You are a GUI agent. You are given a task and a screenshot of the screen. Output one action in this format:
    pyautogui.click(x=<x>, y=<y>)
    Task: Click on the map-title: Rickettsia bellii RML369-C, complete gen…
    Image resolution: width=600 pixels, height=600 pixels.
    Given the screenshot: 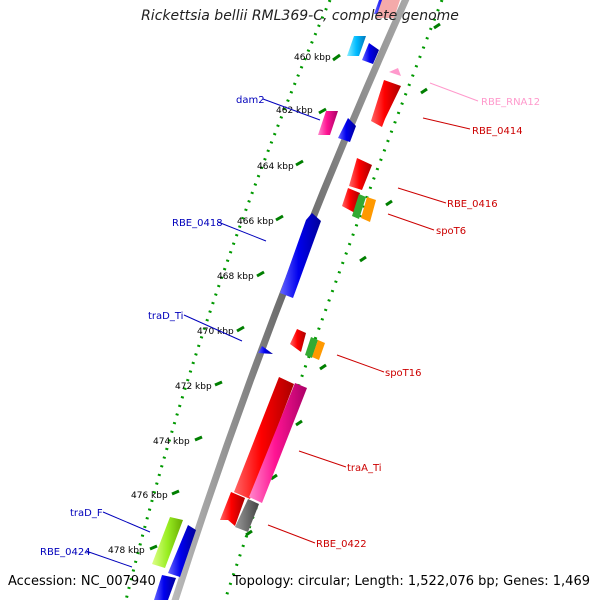 What is the action you would take?
    pyautogui.click(x=300, y=16)
    